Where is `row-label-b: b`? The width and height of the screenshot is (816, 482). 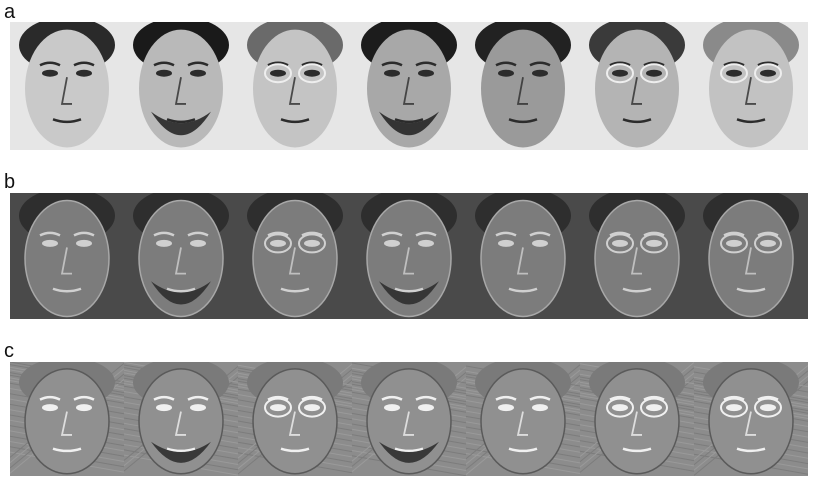 row-label-b: b is located at coordinates (10, 182).